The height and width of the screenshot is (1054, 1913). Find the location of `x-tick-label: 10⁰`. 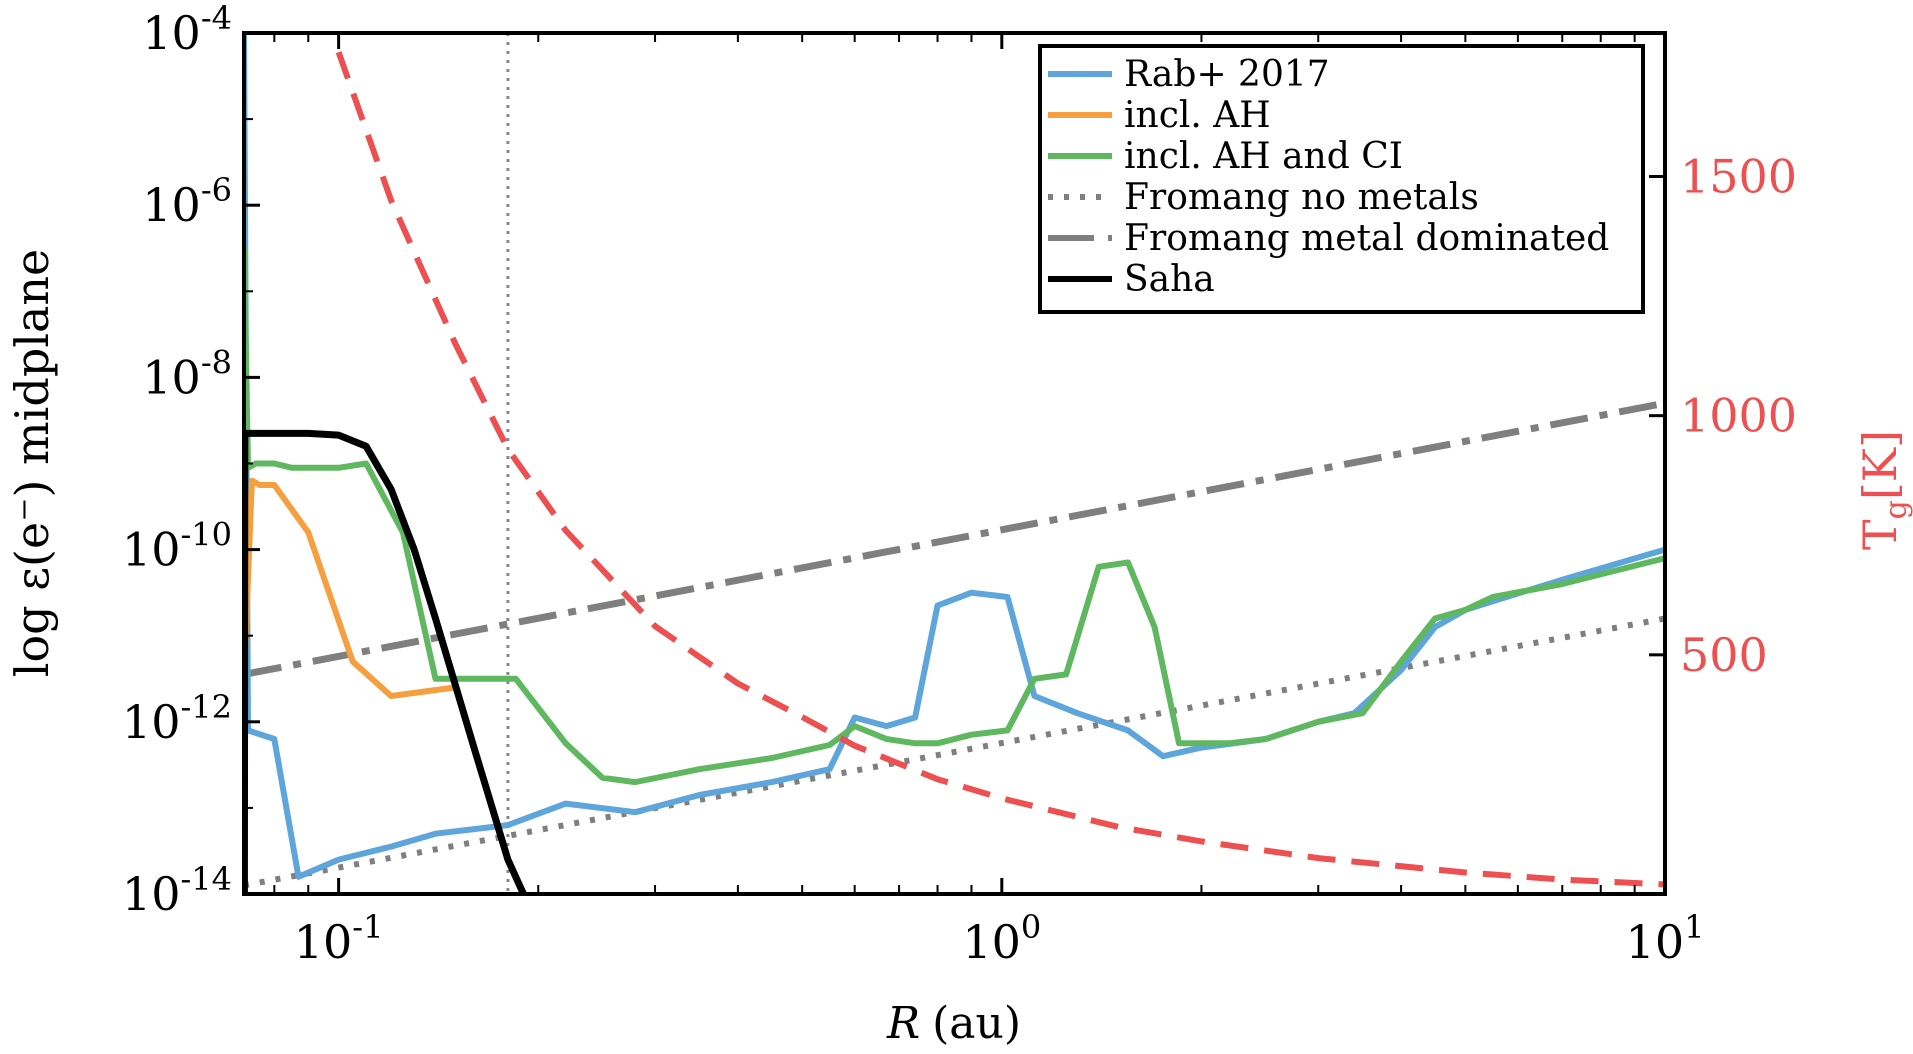

x-tick-label: 10⁰ is located at coordinates (1001, 938).